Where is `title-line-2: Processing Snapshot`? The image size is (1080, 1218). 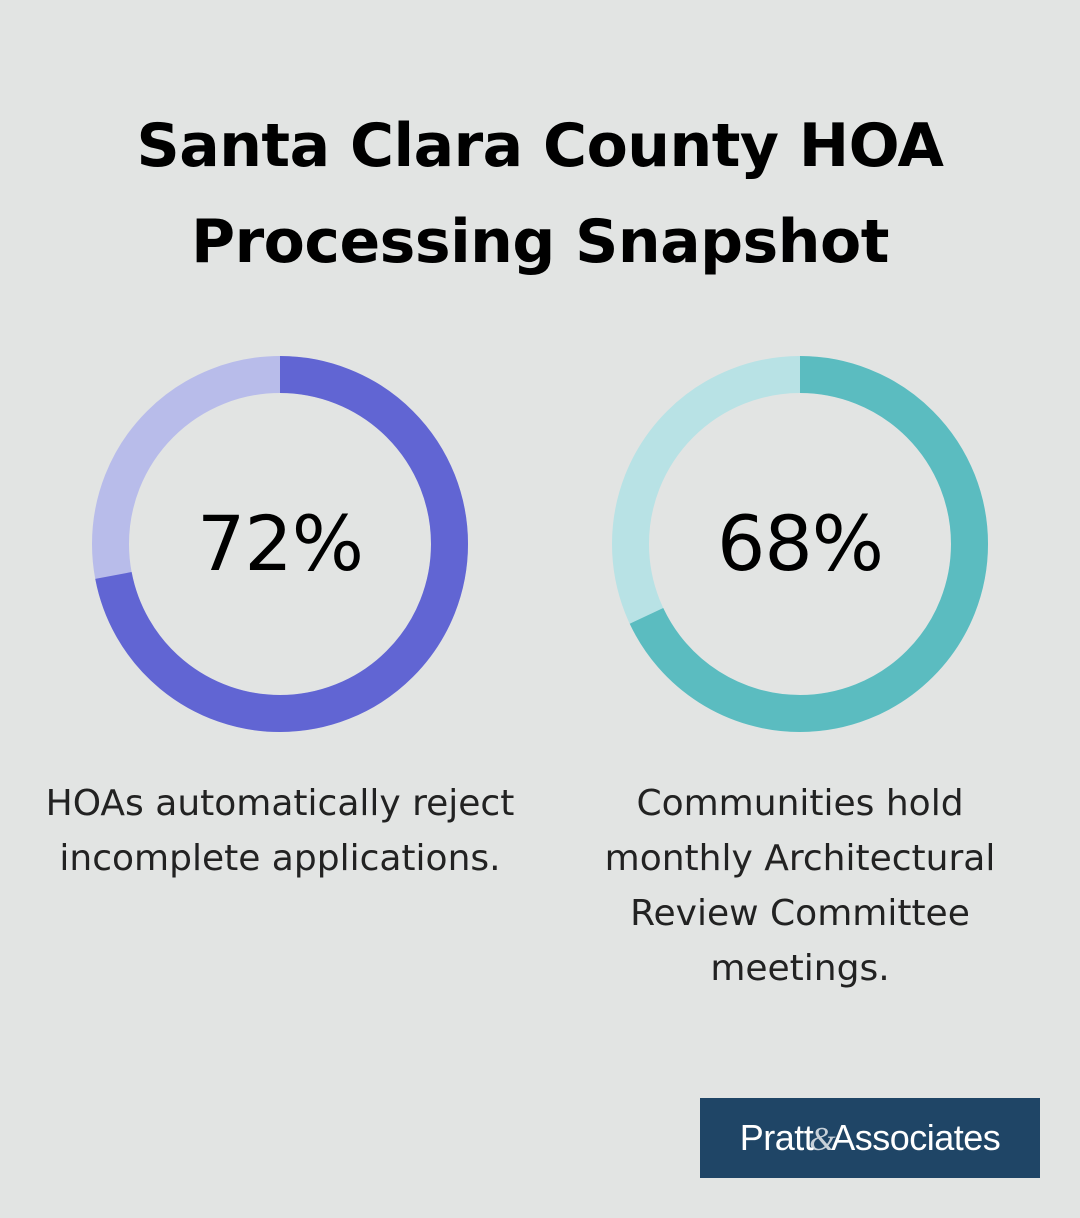 title-line-2: Processing Snapshot is located at coordinates (540, 242).